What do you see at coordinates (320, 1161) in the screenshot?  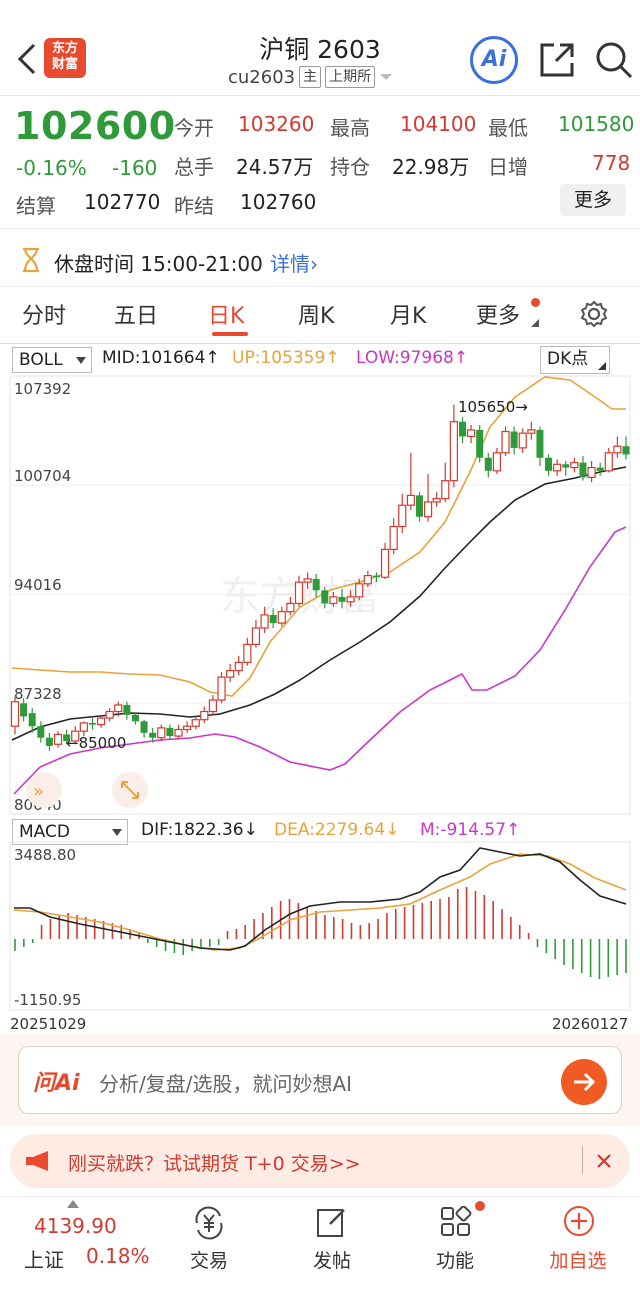 I see `promo-banner: 刚买就跌？试试期货 T+0 交易>>` at bounding box center [320, 1161].